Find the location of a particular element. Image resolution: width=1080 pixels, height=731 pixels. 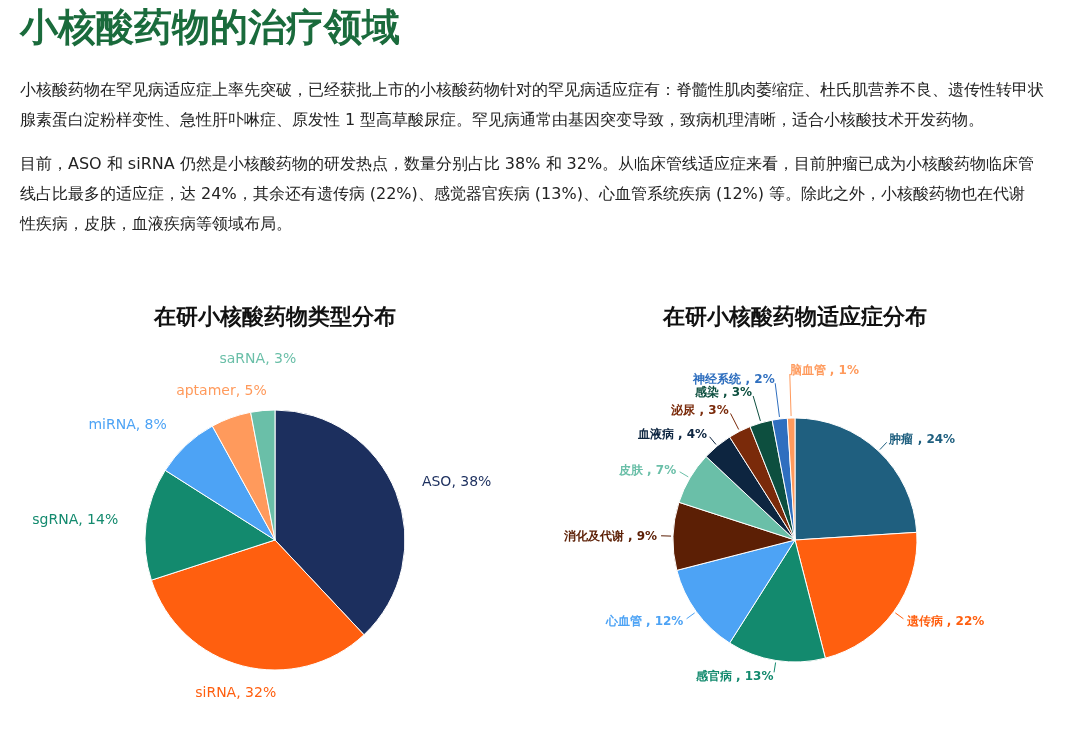

slice-label: aptamer, 5% is located at coordinates (221, 390).